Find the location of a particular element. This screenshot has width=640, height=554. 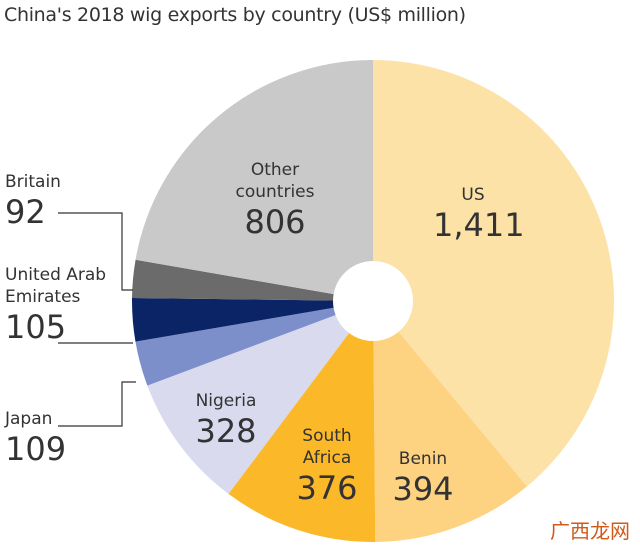

donut-hole is located at coordinates (373, 301).